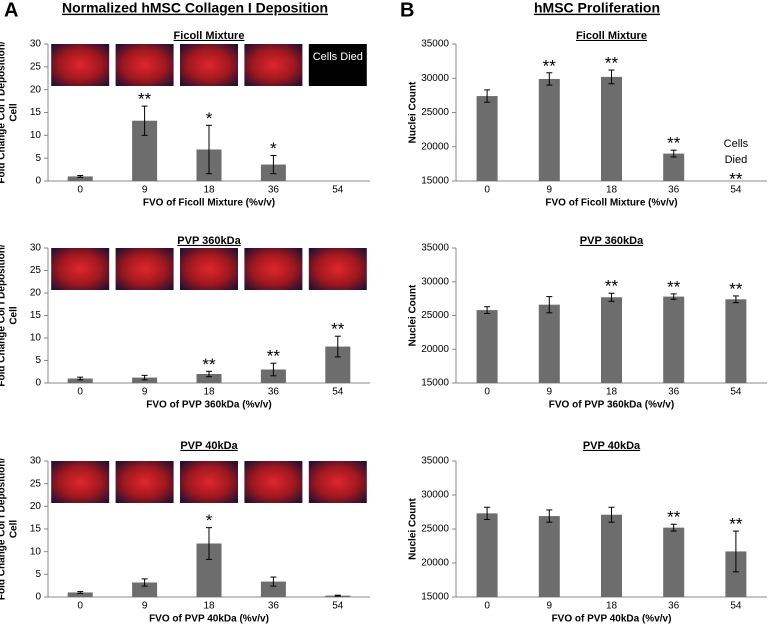 This screenshot has width=777, height=629. Describe the element at coordinates (611, 36) in the screenshot. I see `chart-title: Ficoll Mixture` at that location.